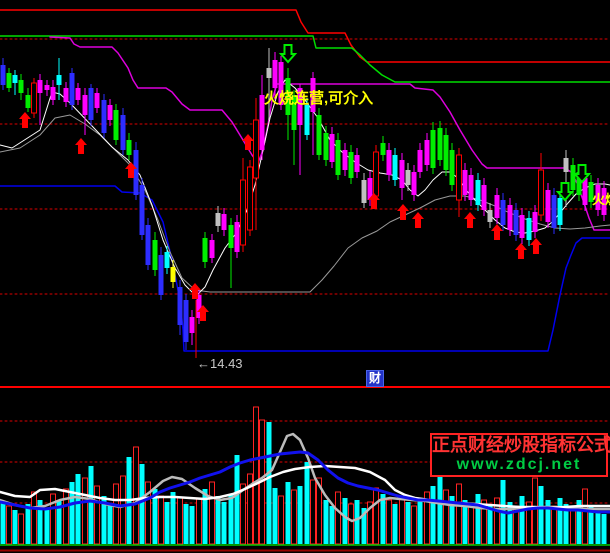 The height and width of the screenshot is (553, 610). What do you see at coordinates (288, 54) in the screenshot?
I see `sell-arrow-icon` at bounding box center [288, 54].